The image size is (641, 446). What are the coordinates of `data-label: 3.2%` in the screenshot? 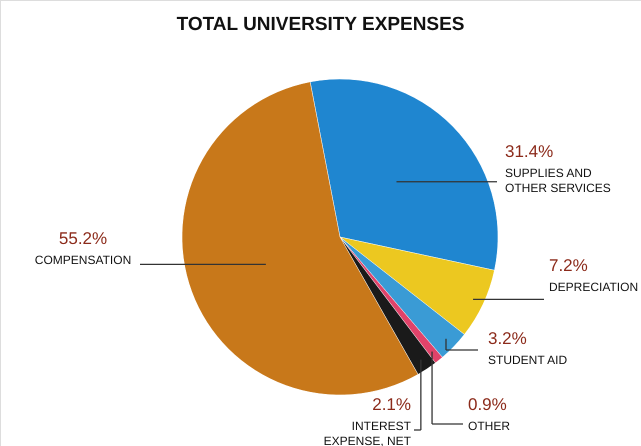 It's located at (507, 338).